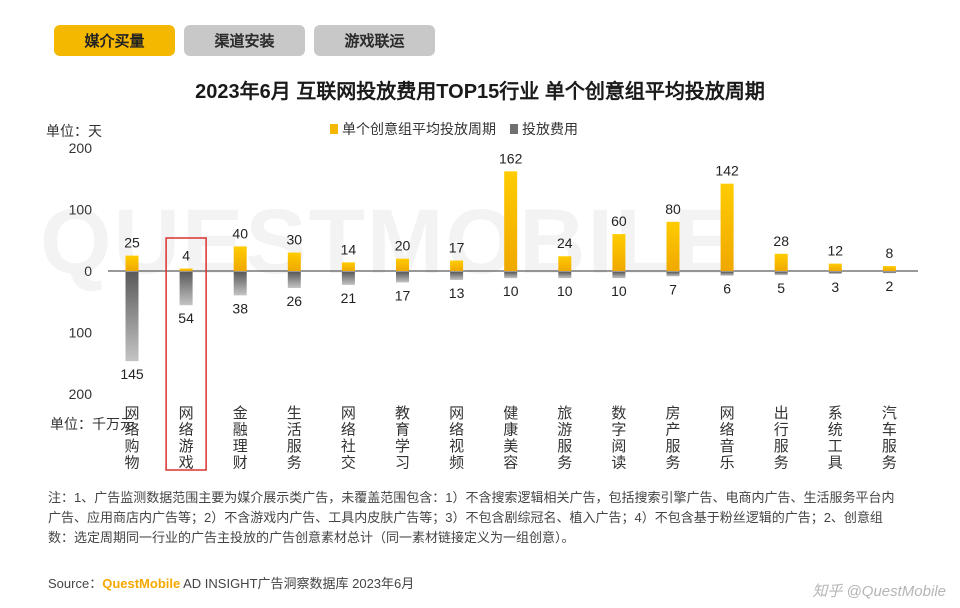 This screenshot has width=960, height=608. What do you see at coordinates (781, 430) in the screenshot?
I see `category-label: 行` at bounding box center [781, 430].